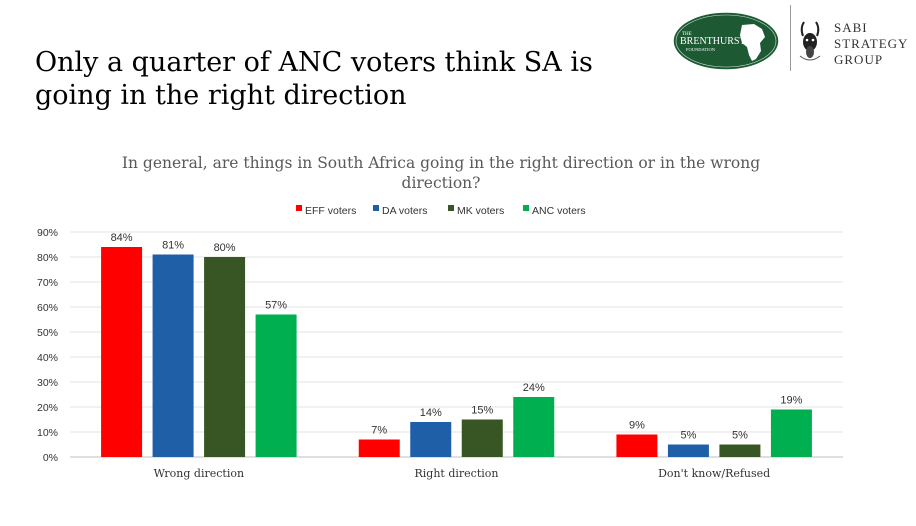  I want to click on legend-label: MK voters, so click(480, 211).